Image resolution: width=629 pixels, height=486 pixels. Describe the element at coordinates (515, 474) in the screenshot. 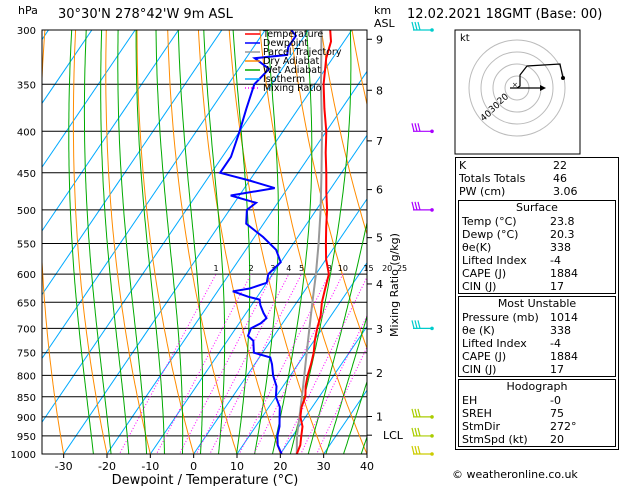

I see `credit-text: © weatheronline.co.uk` at that location.